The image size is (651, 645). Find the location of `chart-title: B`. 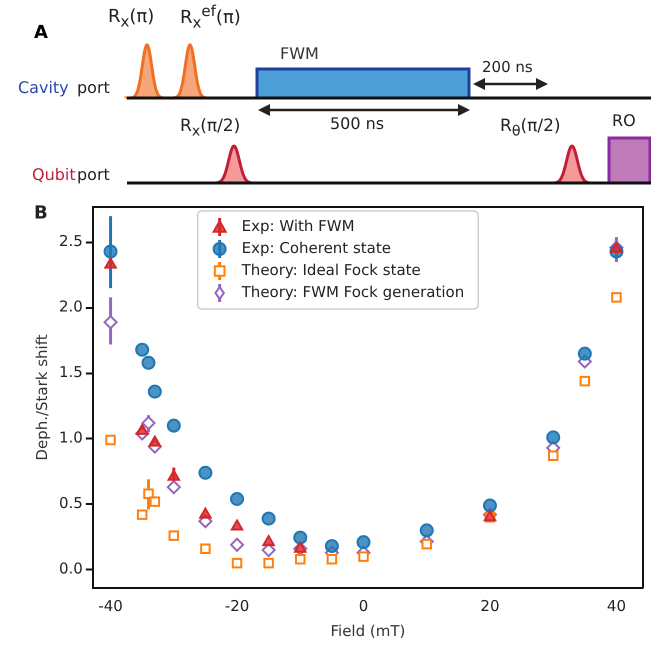

chart-title: B is located at coordinates (41, 213).